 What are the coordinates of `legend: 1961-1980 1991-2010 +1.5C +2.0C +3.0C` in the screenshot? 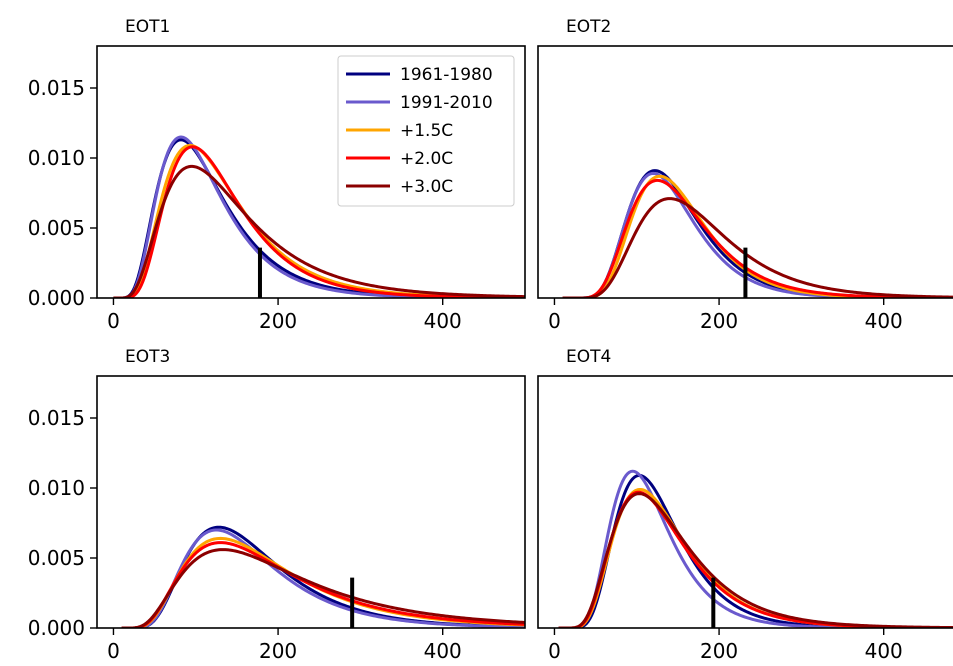 It's located at (426, 131).